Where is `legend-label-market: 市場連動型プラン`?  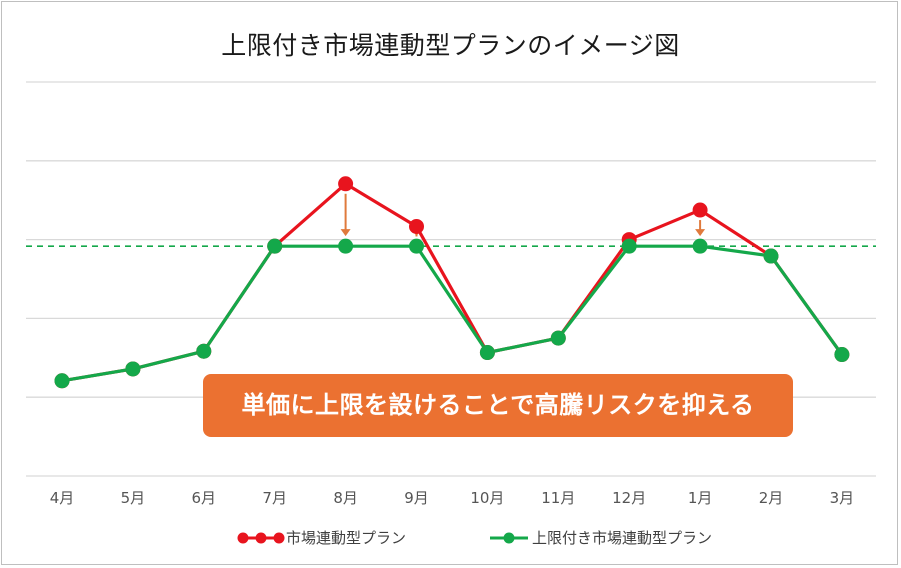
legend-label-market: 市場連動型プラン is located at coordinates (346, 538).